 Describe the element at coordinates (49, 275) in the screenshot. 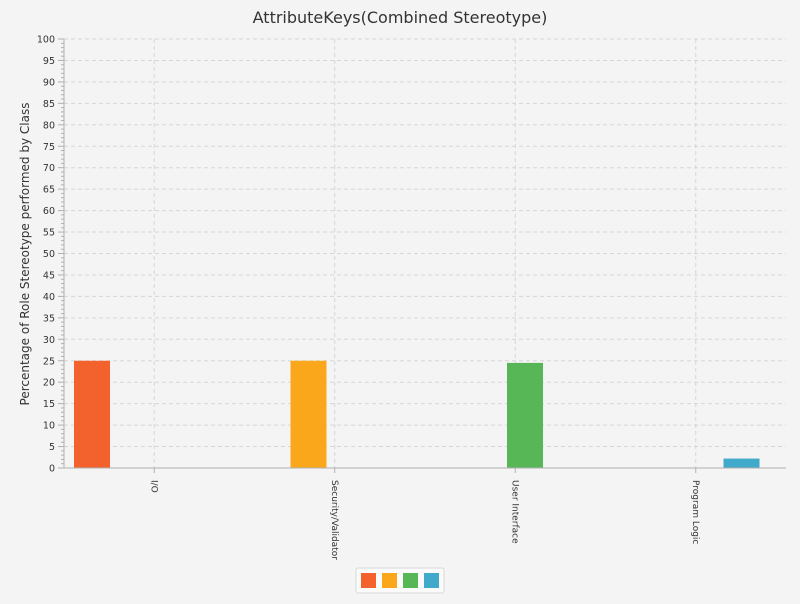

I see `y-tick-label: 45` at that location.